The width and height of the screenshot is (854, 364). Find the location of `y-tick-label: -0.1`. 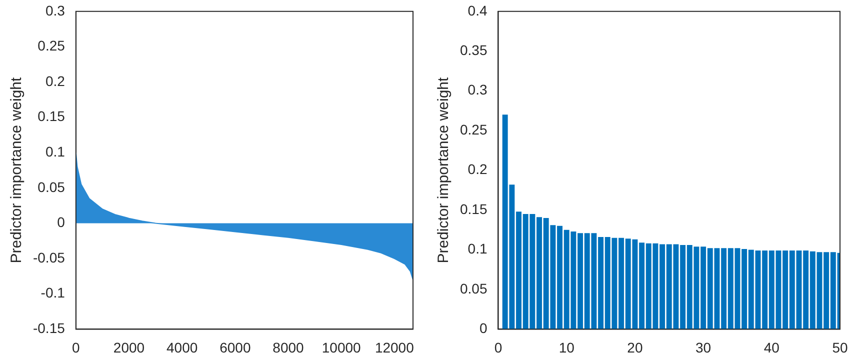

y-tick-label: -0.1 is located at coordinates (53, 292).